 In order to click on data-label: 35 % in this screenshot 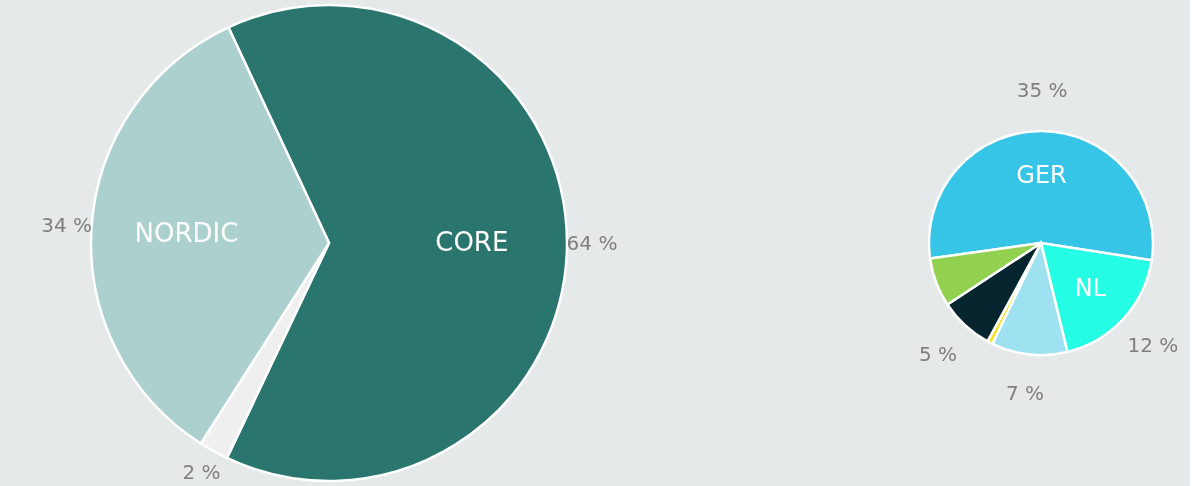, I will do `click(1042, 90)`.